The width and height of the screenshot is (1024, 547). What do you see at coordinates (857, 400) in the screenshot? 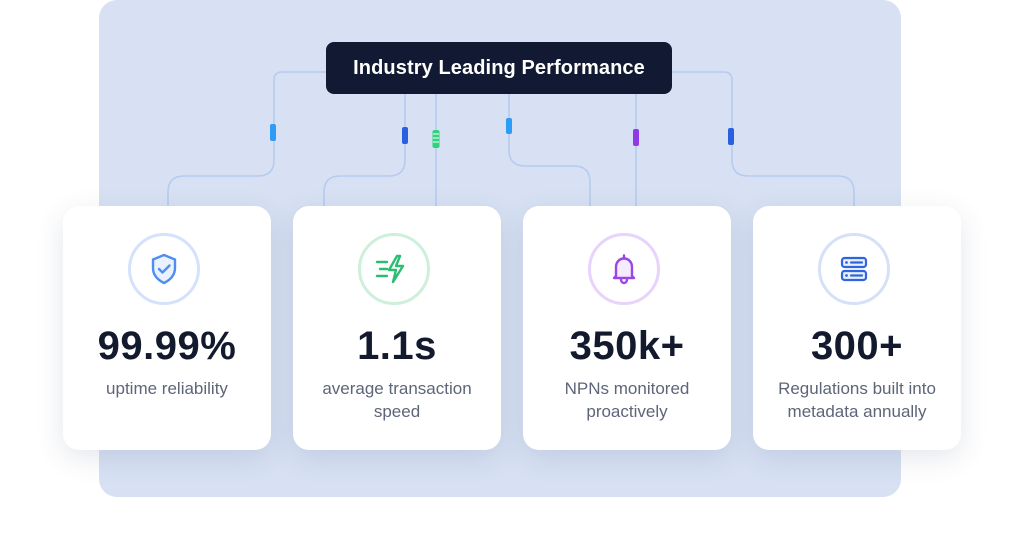
I see `stat-label: Regulations built into metadata annually` at bounding box center [857, 400].